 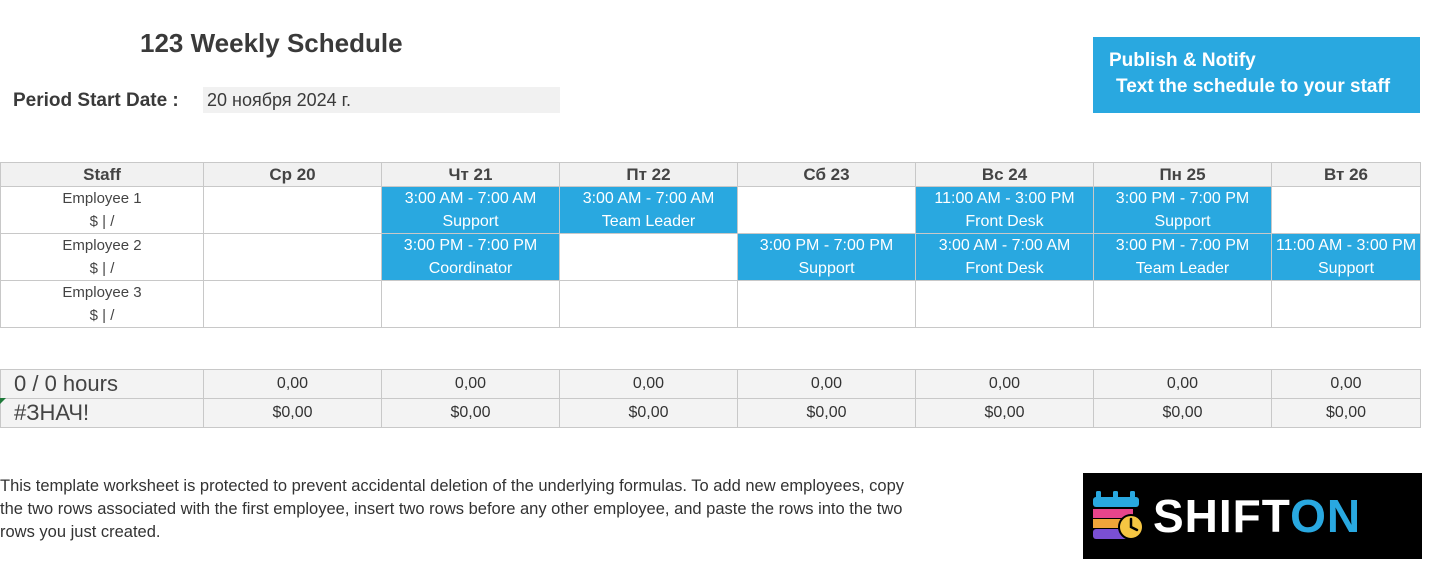 I want to click on hours-row: 0 / 0 hours 0,00 0,00 0,00 0,00 0,00 0,00 0,00, so click(x=710, y=384).